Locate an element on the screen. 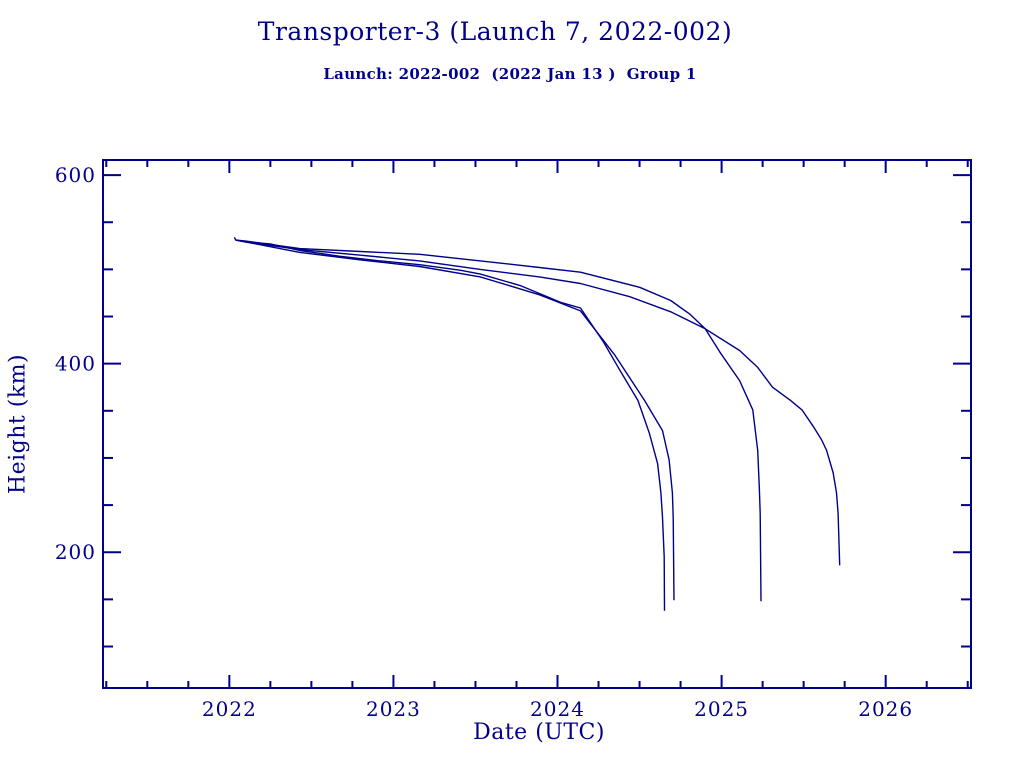 This screenshot has width=1024, height=768. x-tick-label: 2022 is located at coordinates (229, 709).